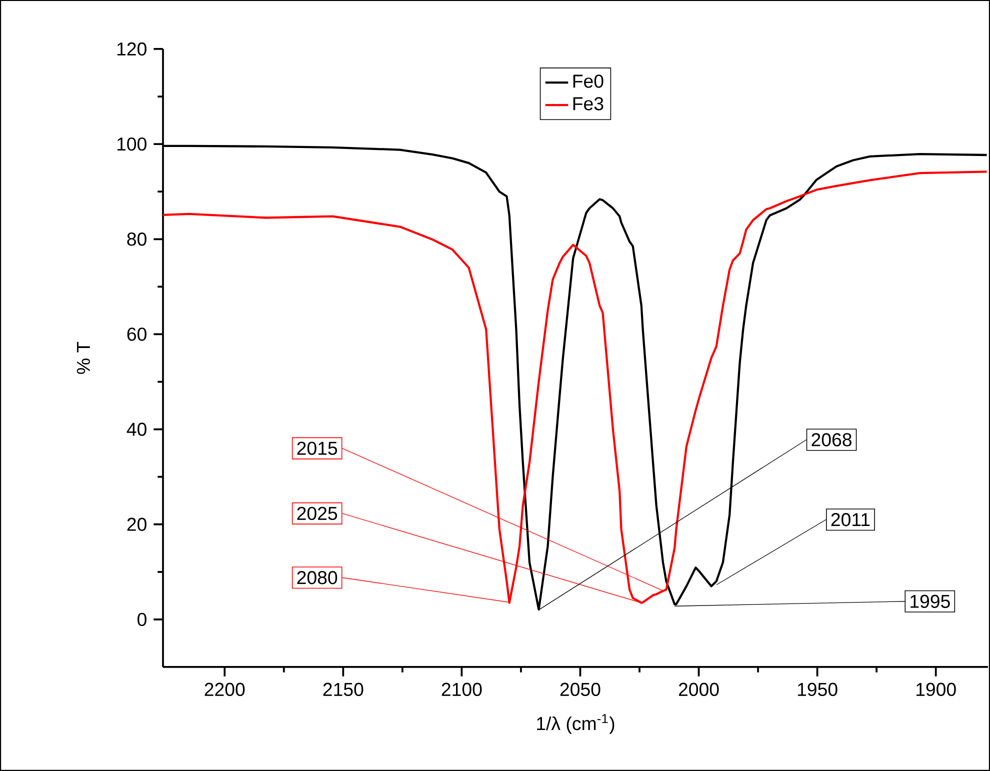 The width and height of the screenshot is (990, 771). I want to click on y-tick-label: 120, so click(131, 49).